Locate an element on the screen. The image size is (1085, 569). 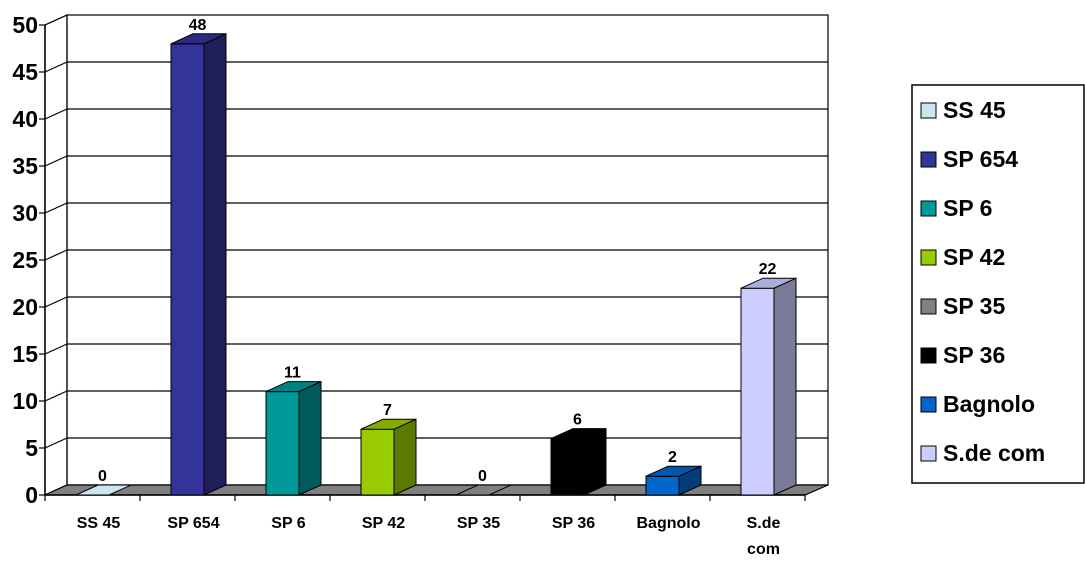
data-label: 11 is located at coordinates (292, 373).